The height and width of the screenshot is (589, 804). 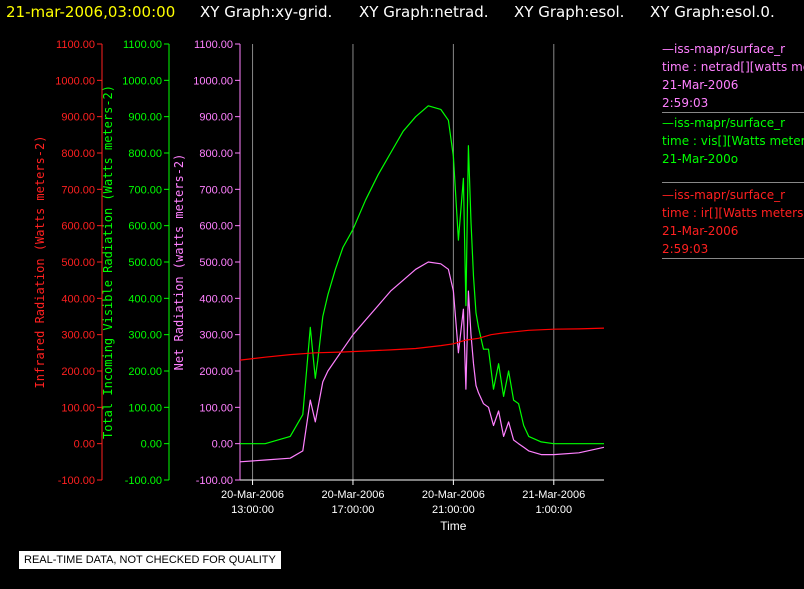 I want to click on x-tick-label-time: 21:00:00, so click(x=453, y=510).